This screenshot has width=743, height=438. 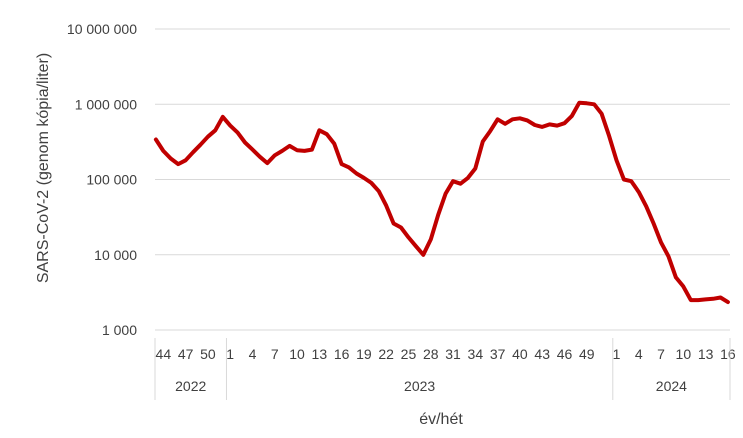 I want to click on x-tick-label: 47, so click(x=186, y=354).